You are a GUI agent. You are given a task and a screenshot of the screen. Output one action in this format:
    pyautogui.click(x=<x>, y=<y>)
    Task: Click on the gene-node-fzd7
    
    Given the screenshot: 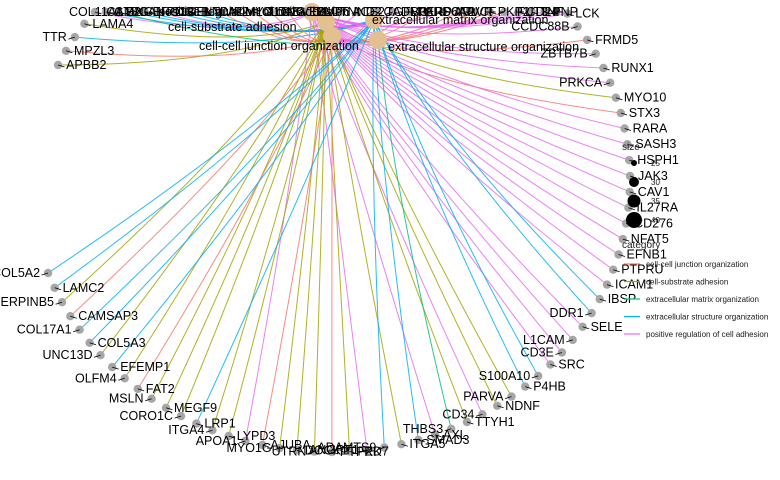 What is the action you would take?
    pyautogui.click(x=349, y=451)
    